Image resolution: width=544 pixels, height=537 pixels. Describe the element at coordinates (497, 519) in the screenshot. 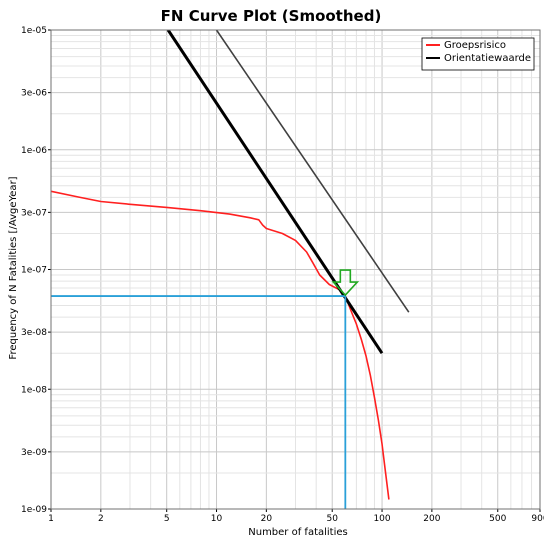

I see `x-tick-label: 500` at that location.